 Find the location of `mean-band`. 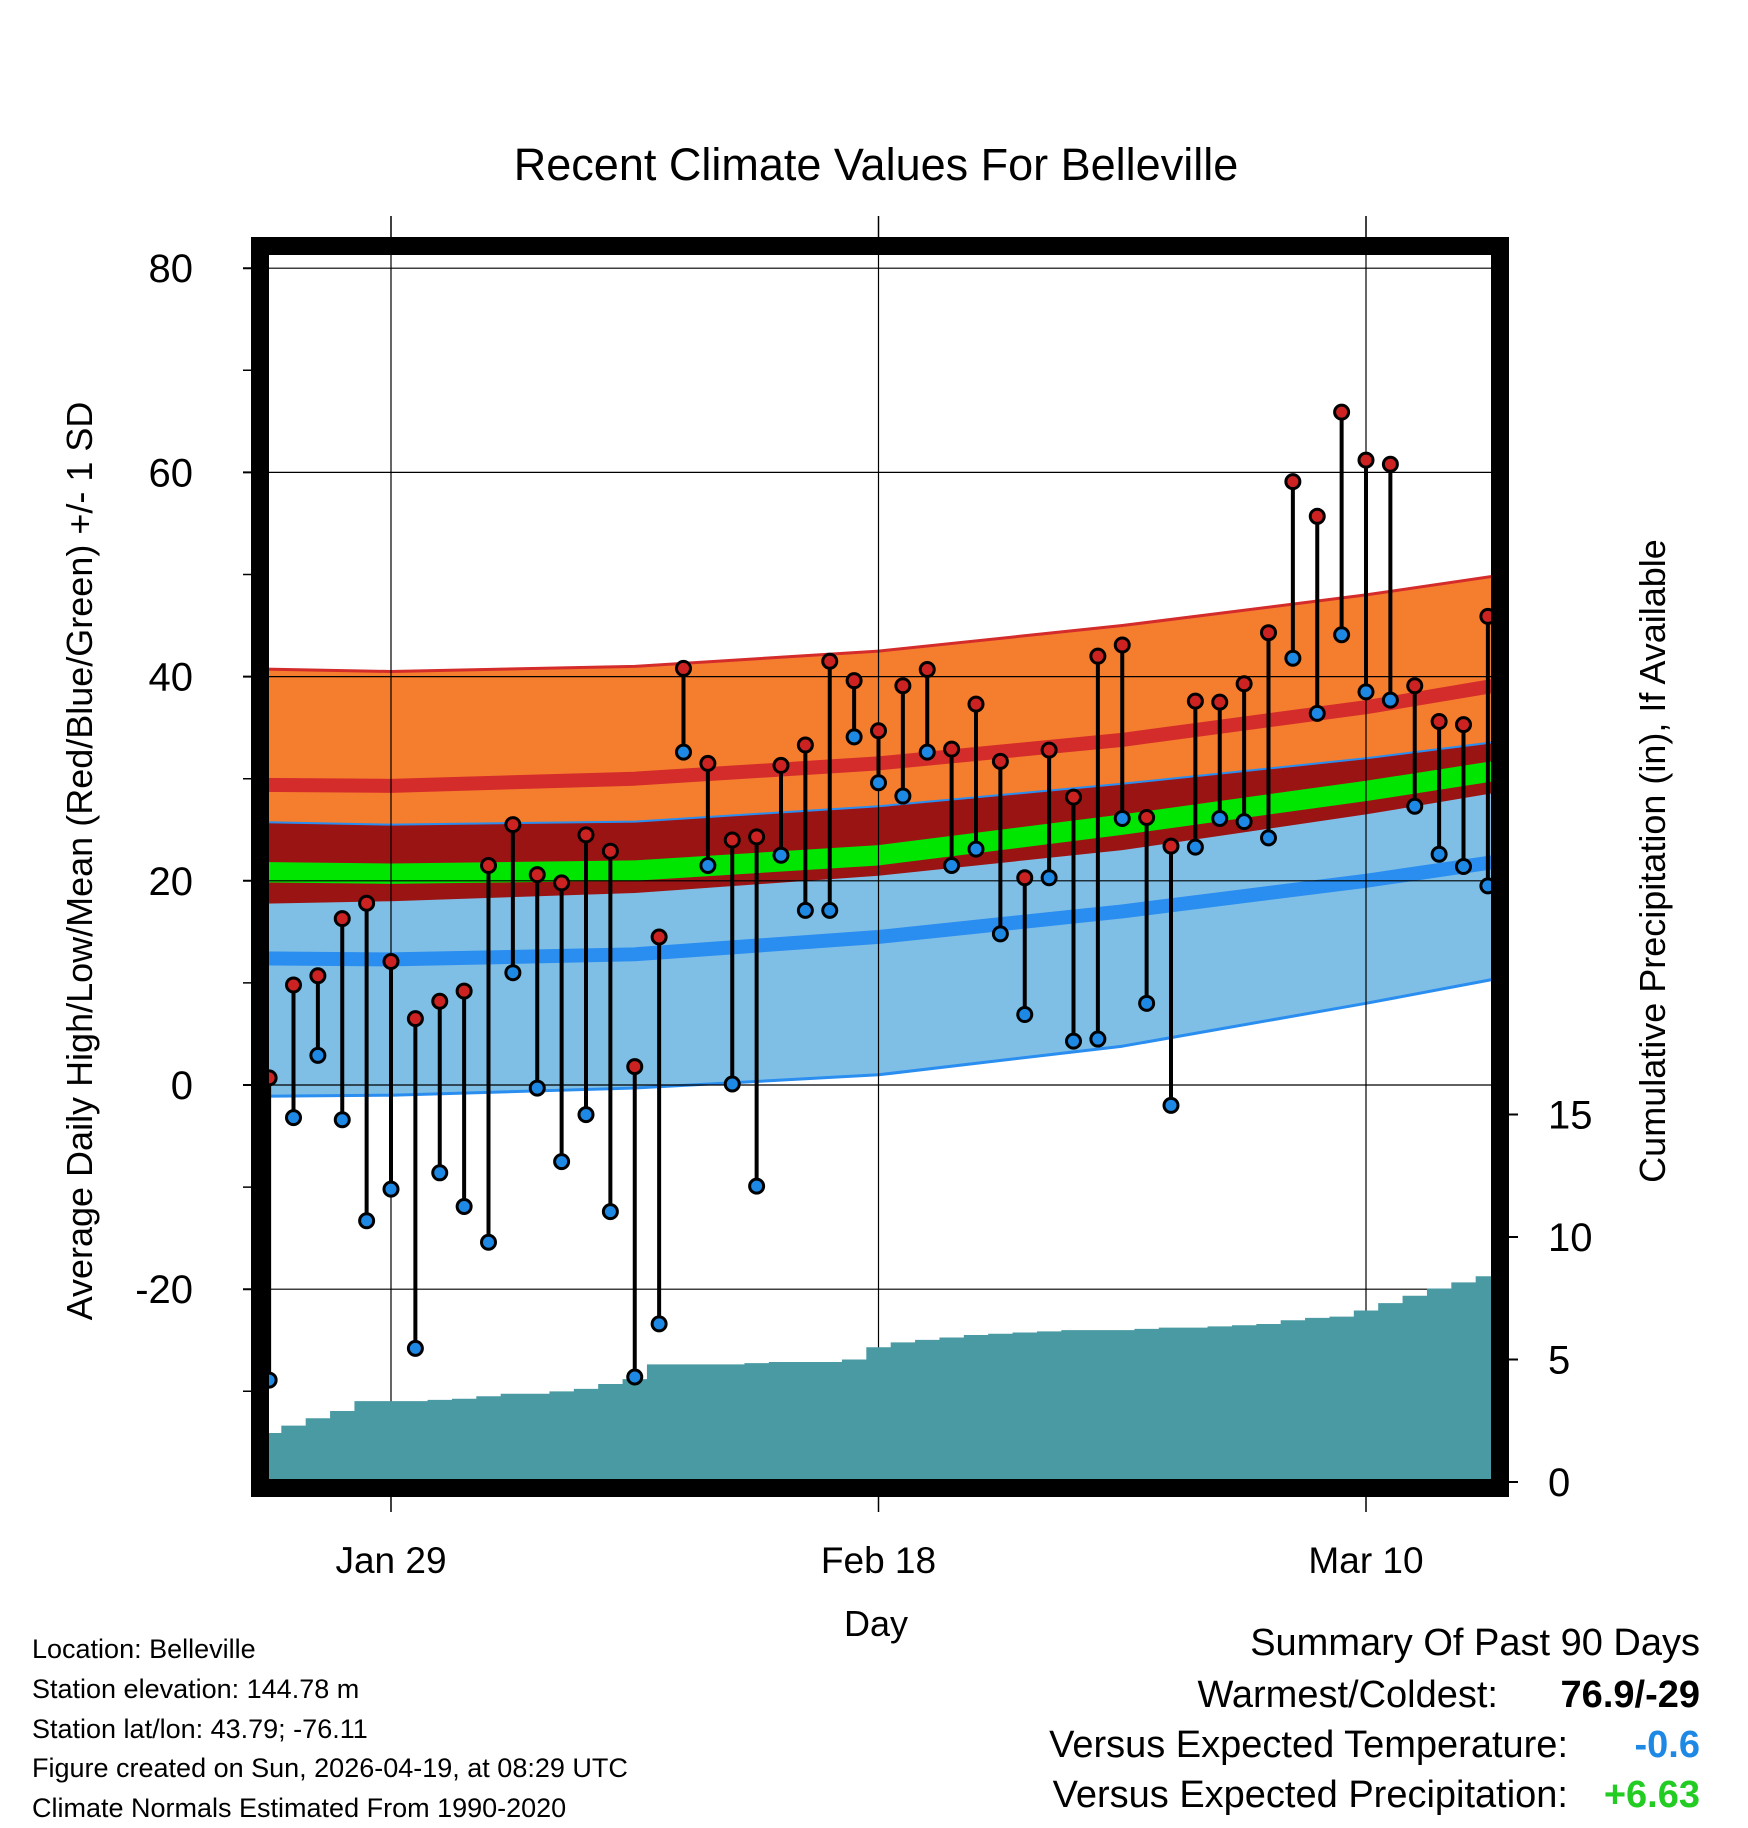

mean-band is located at coordinates (880, 821).